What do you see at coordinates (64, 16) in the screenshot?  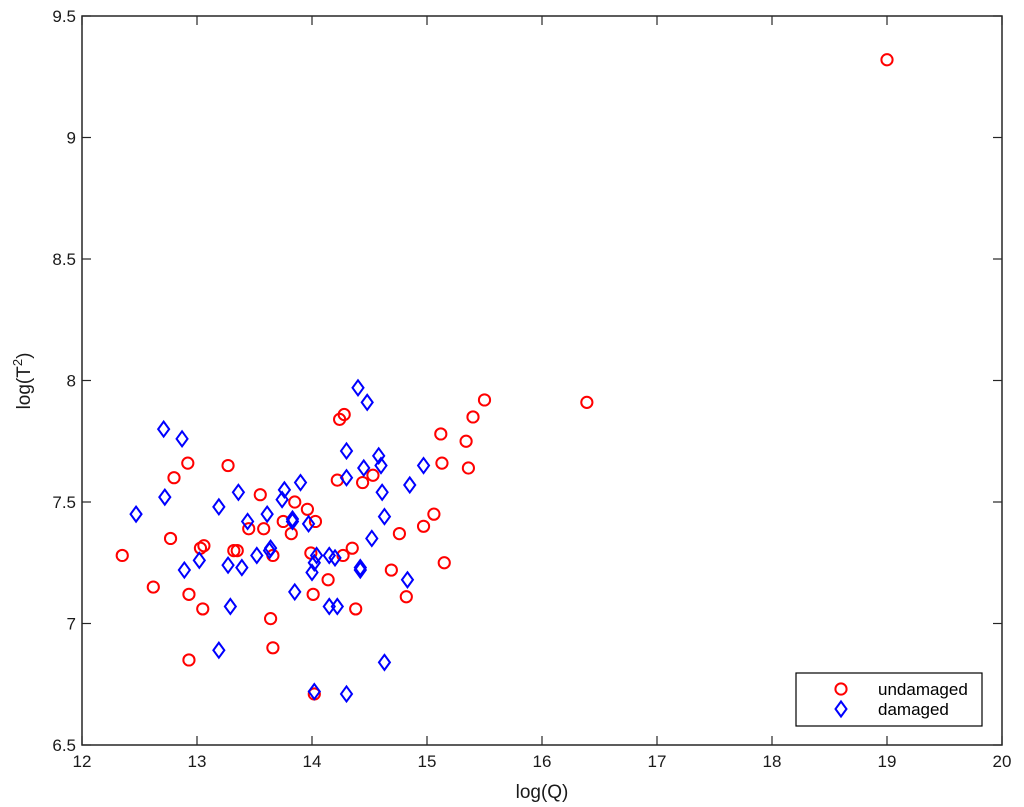 I see `y-tick-label: 9.5` at bounding box center [64, 16].